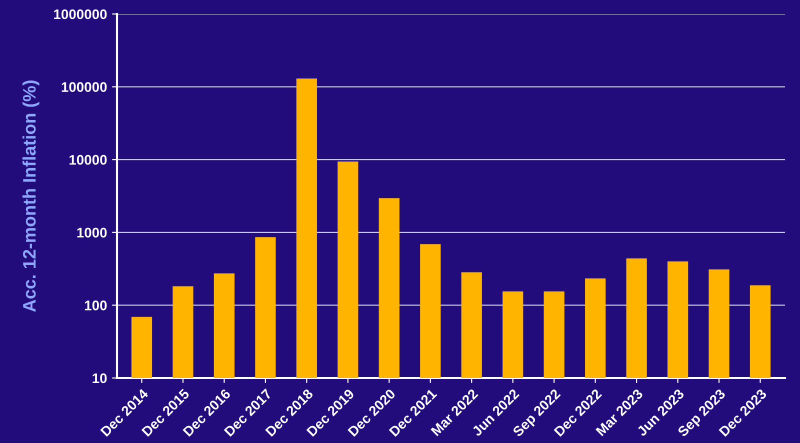 This screenshot has width=800, height=443. What do you see at coordinates (80, 14) in the screenshot?
I see `y-tick-label: 1000000` at bounding box center [80, 14].